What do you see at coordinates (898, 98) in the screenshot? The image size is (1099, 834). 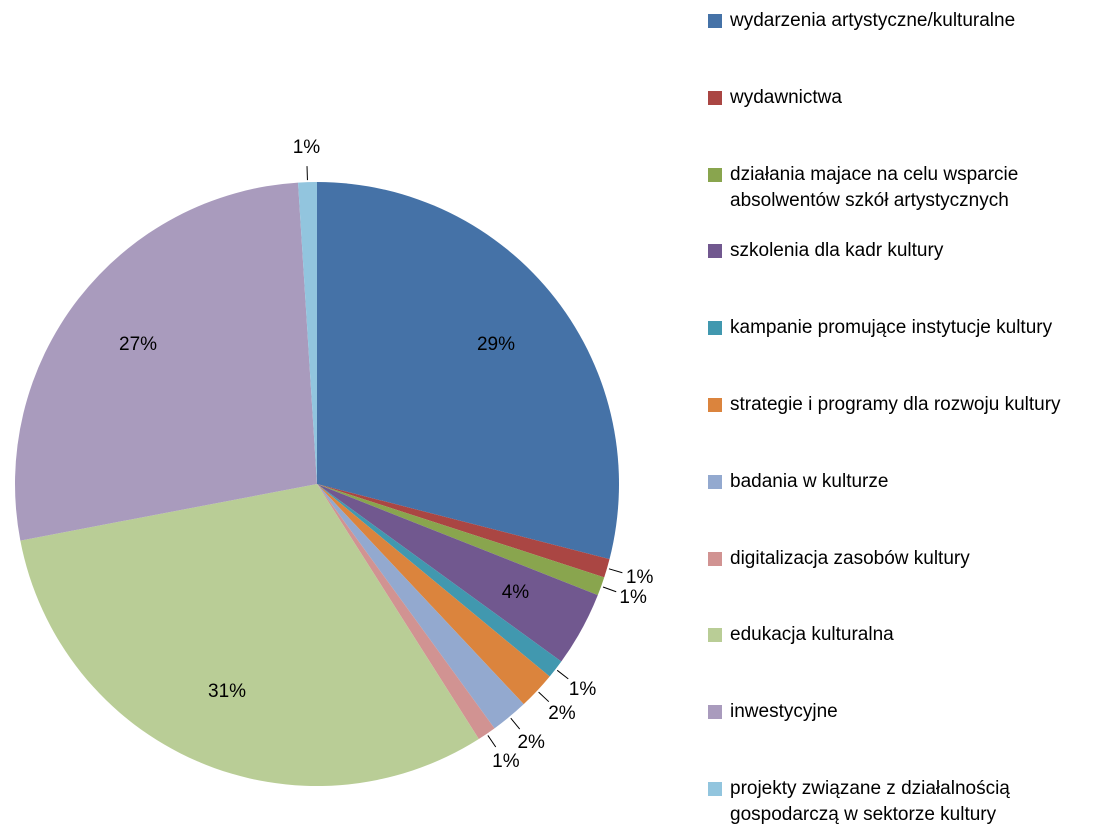 I see `legend-item: wydawnictwa` at bounding box center [898, 98].